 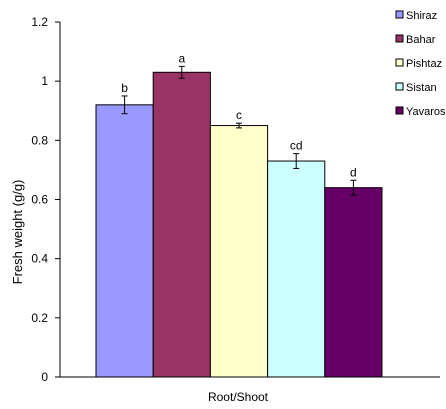 I want to click on y-tick-label: 0.2, so click(x=39, y=318).